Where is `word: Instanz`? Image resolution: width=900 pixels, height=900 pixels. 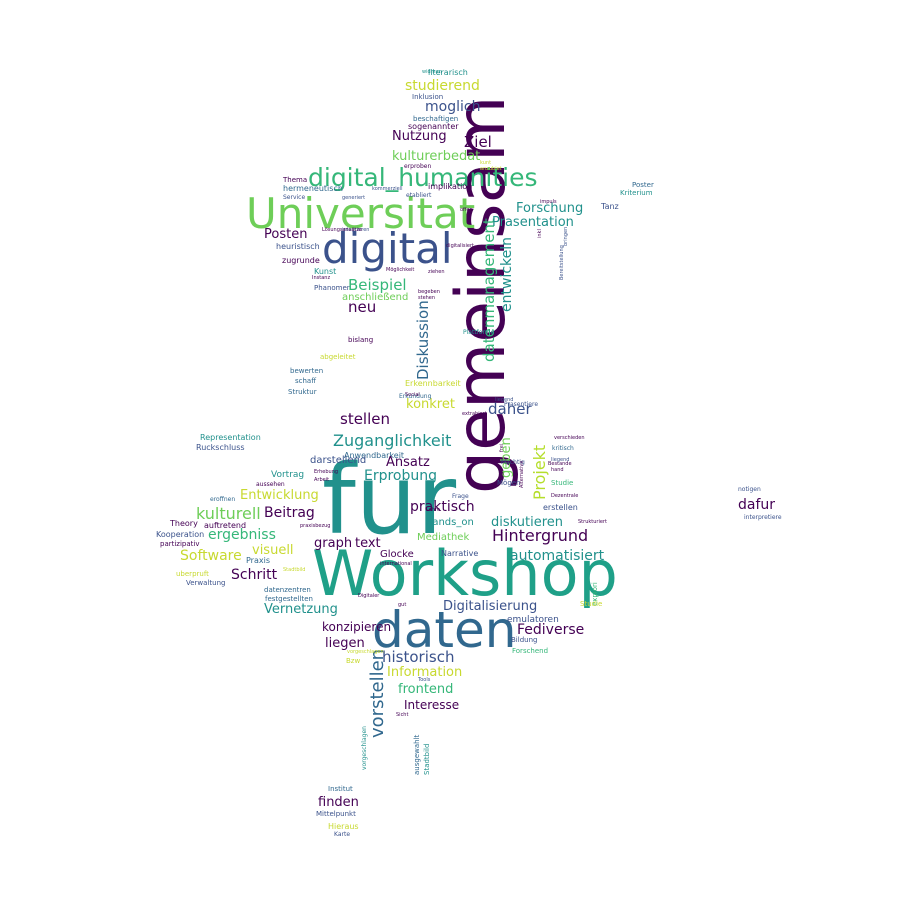 word: Instanz is located at coordinates (321, 278).